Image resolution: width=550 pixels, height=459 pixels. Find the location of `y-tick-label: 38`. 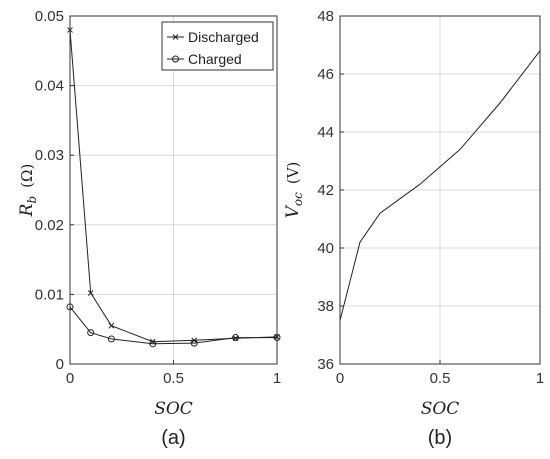

y-tick-label: 38 is located at coordinates (325, 306).